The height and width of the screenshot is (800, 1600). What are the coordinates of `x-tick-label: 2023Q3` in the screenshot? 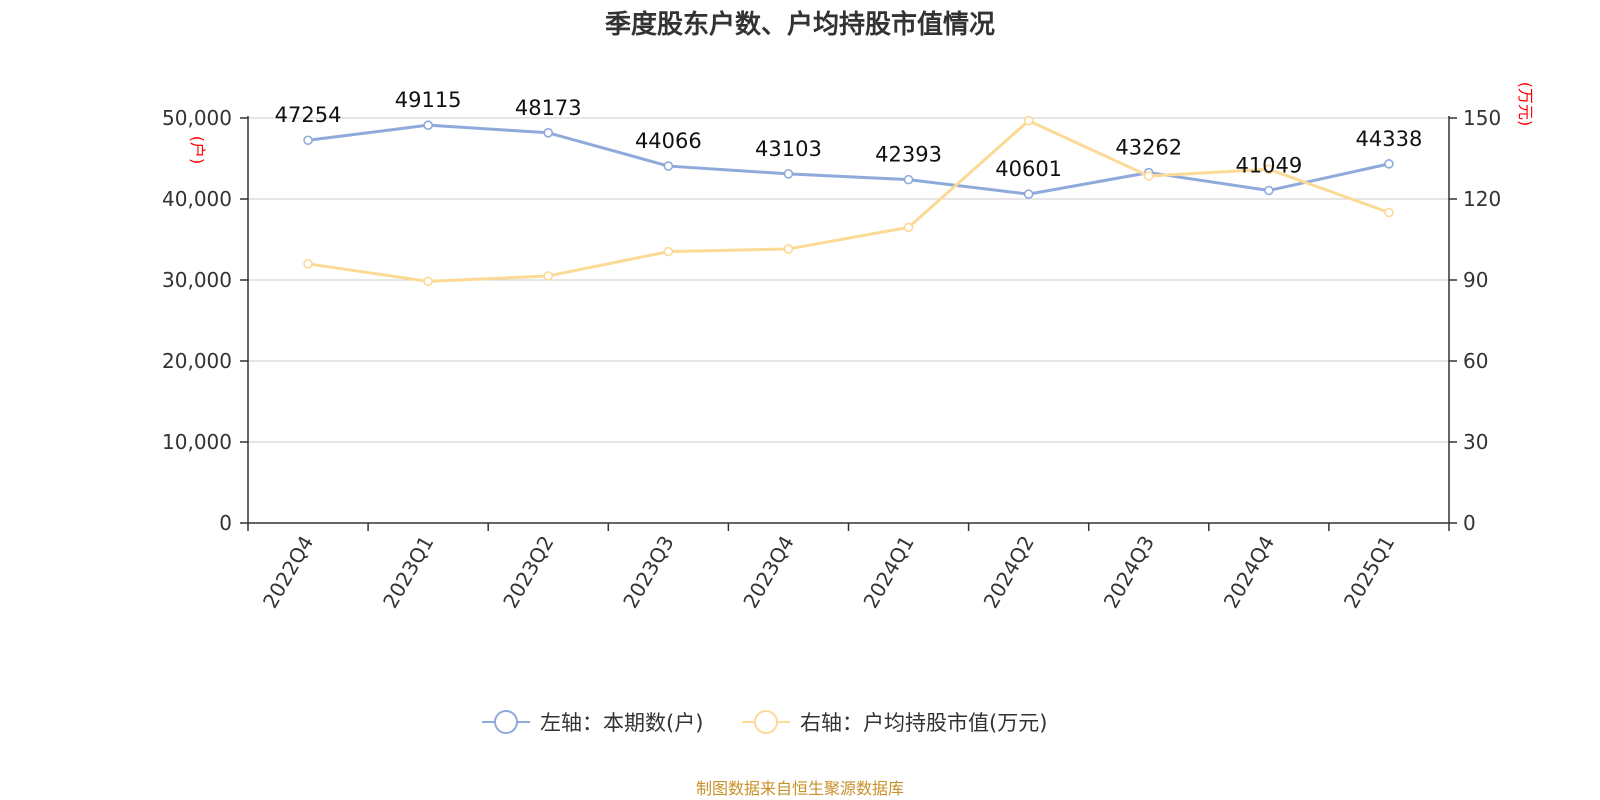 It's located at (648, 572).